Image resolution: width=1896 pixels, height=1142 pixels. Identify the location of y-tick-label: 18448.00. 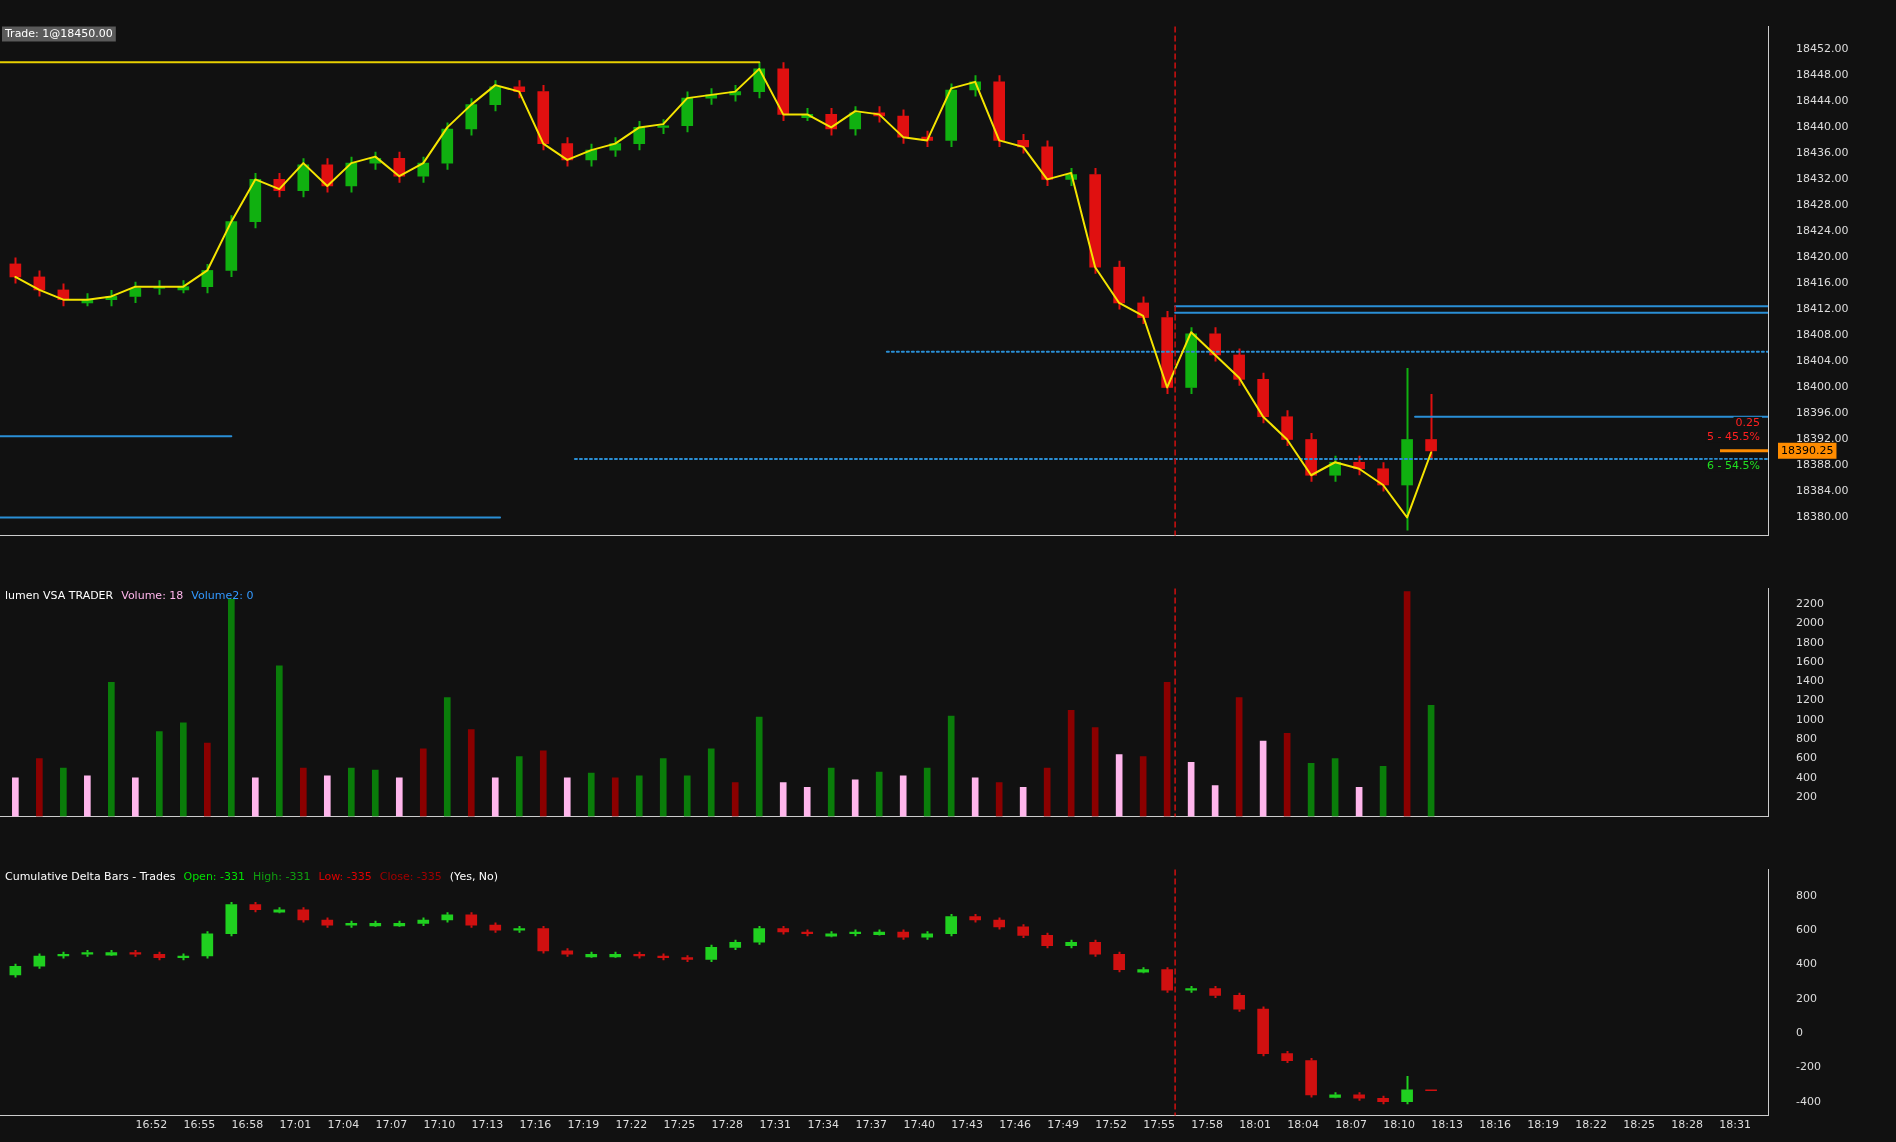
(1822, 75).